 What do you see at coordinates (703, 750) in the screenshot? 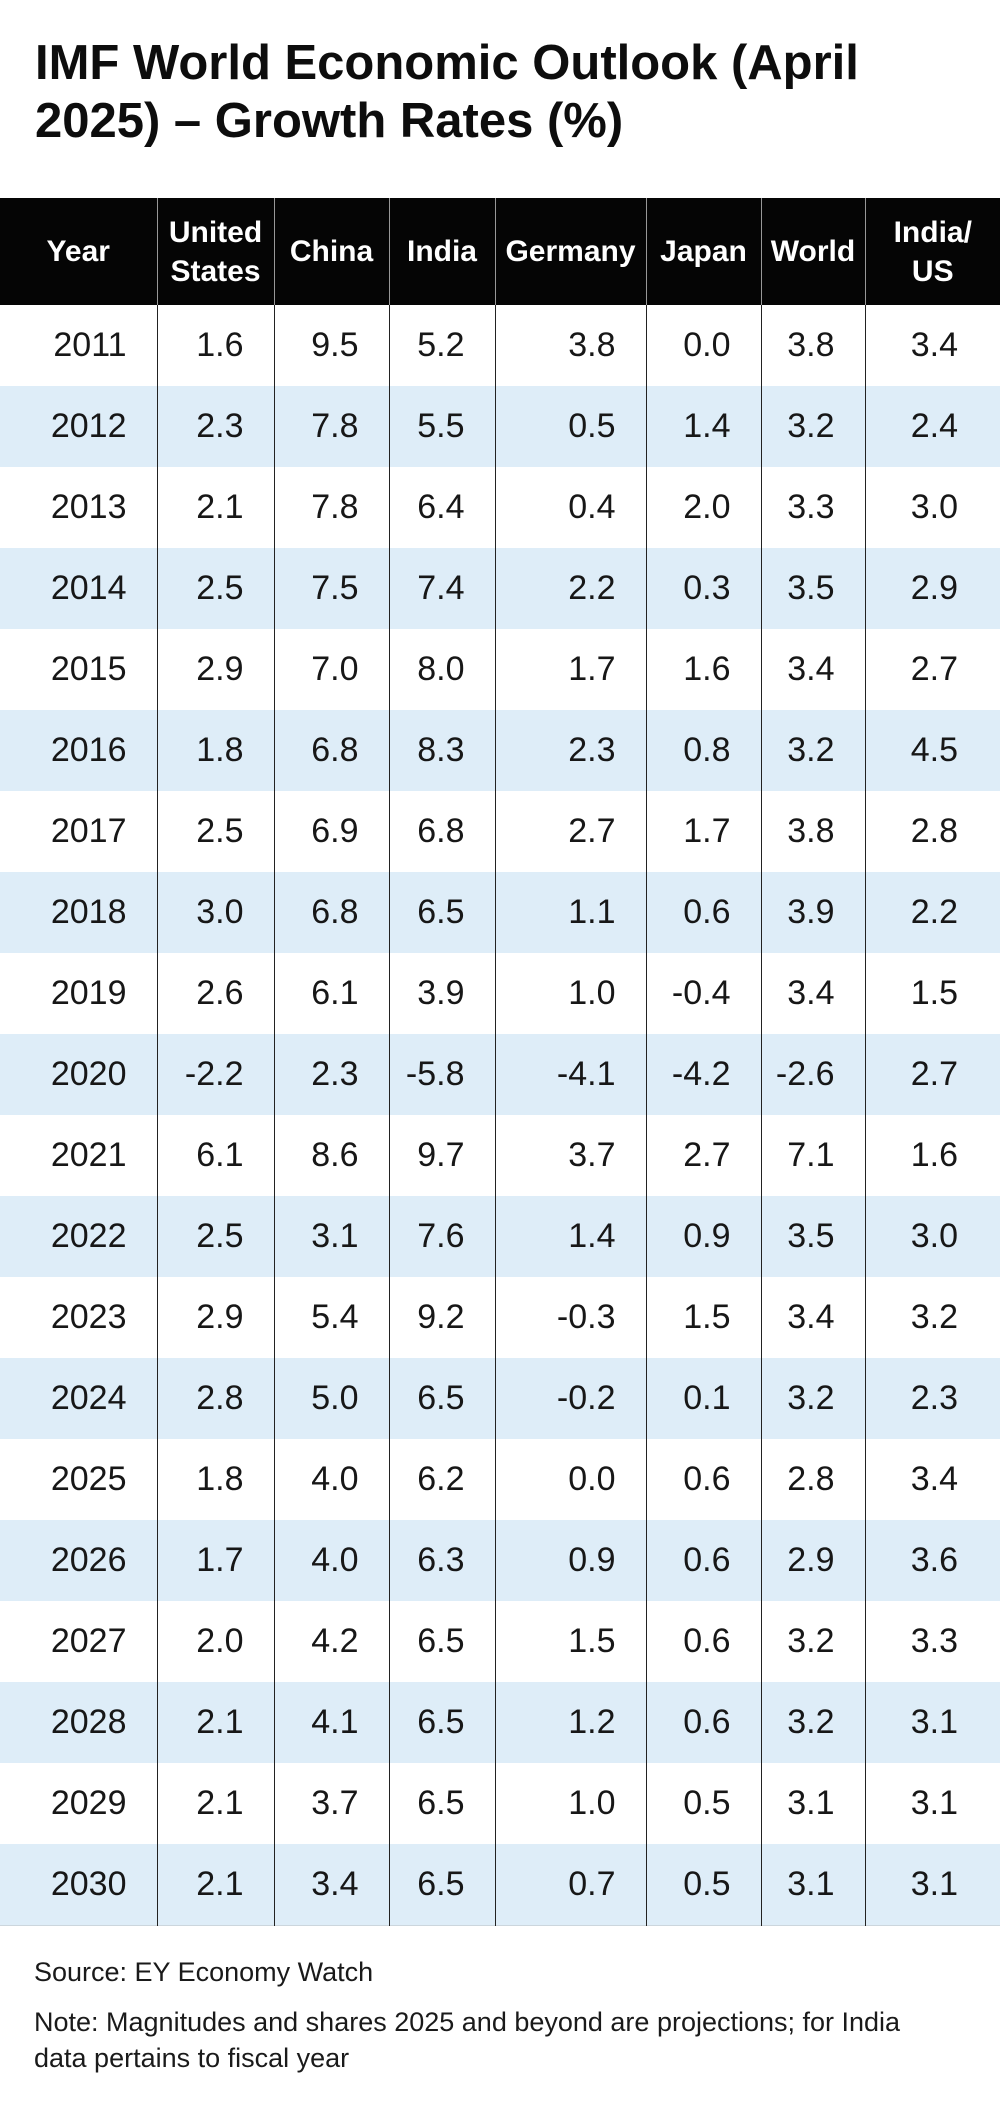
I see `value-cell: 0.8` at bounding box center [703, 750].